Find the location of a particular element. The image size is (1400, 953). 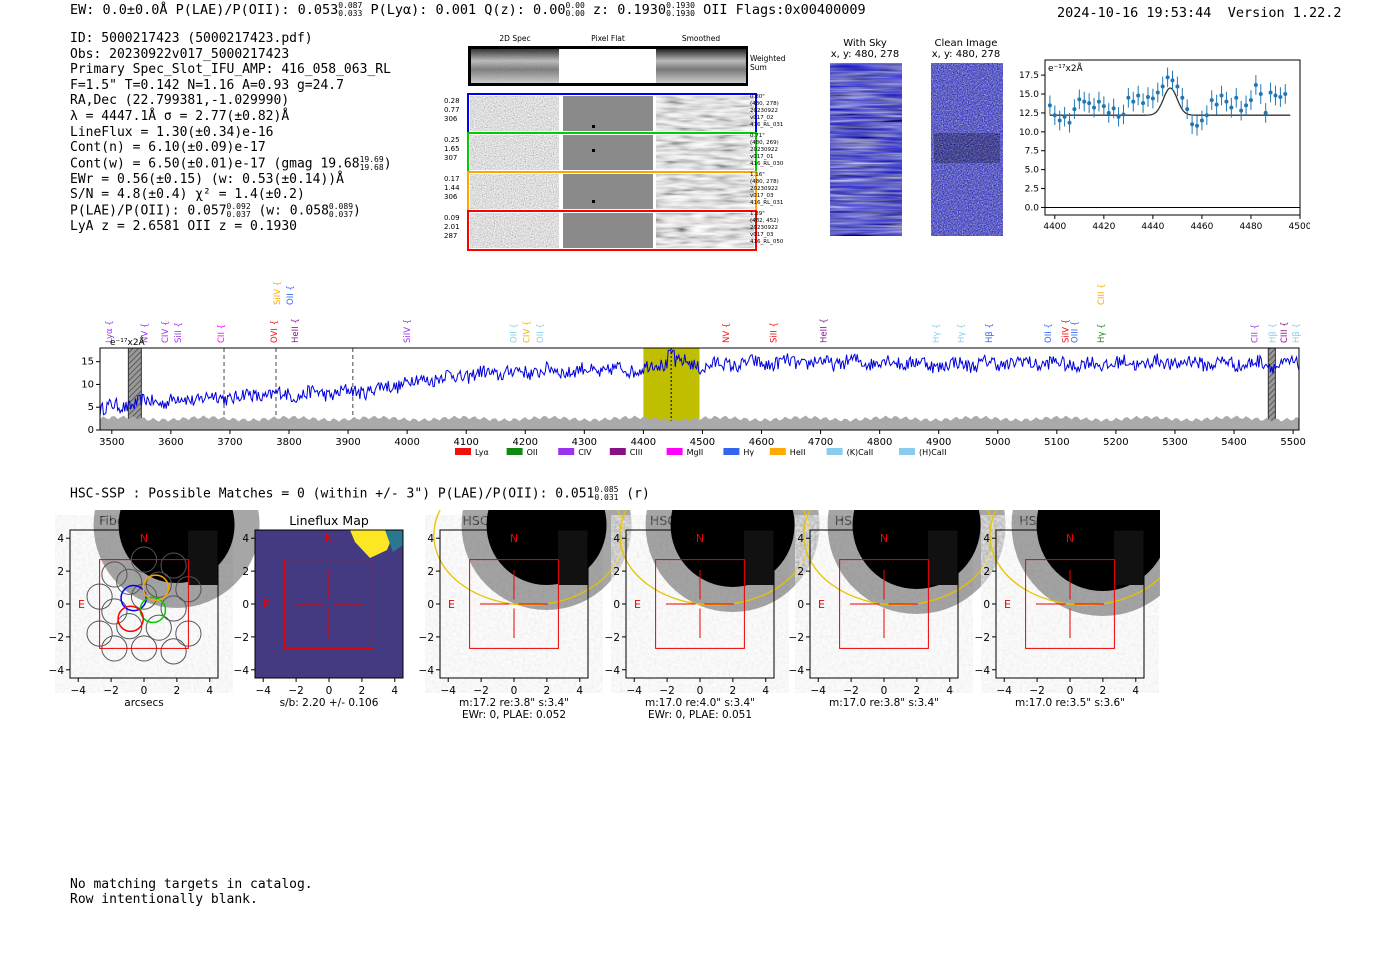

spectrum-data is located at coordinates (699, 383).